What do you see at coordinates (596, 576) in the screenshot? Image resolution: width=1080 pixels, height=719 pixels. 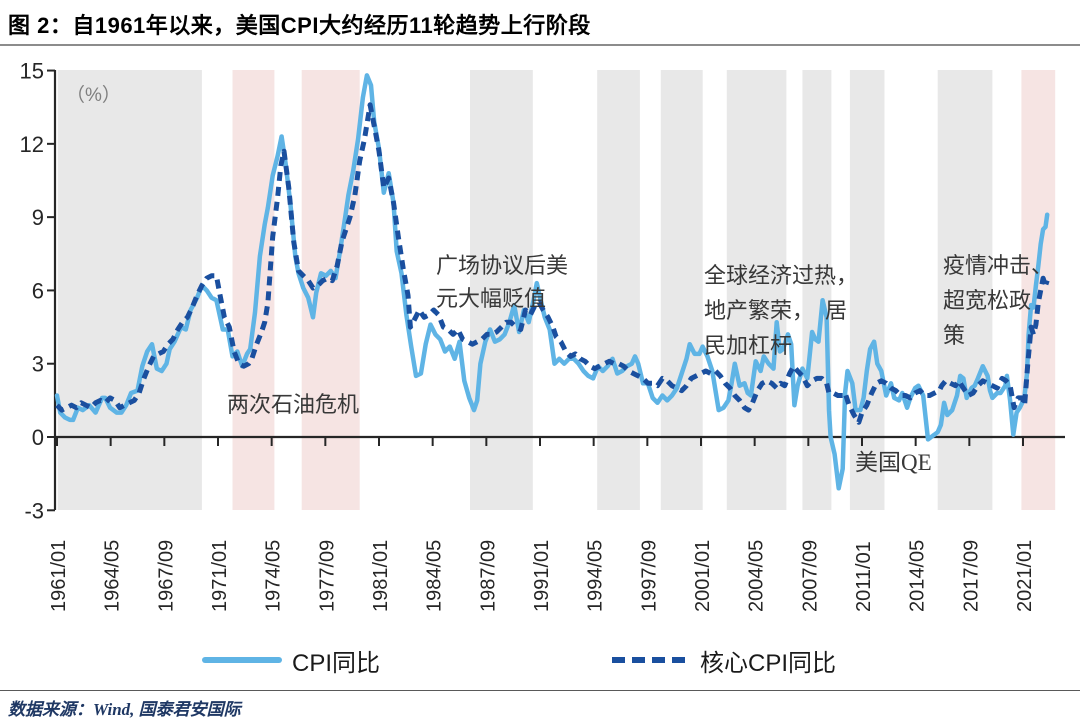 I see `x-tick-label: 1994/05` at bounding box center [596, 576].